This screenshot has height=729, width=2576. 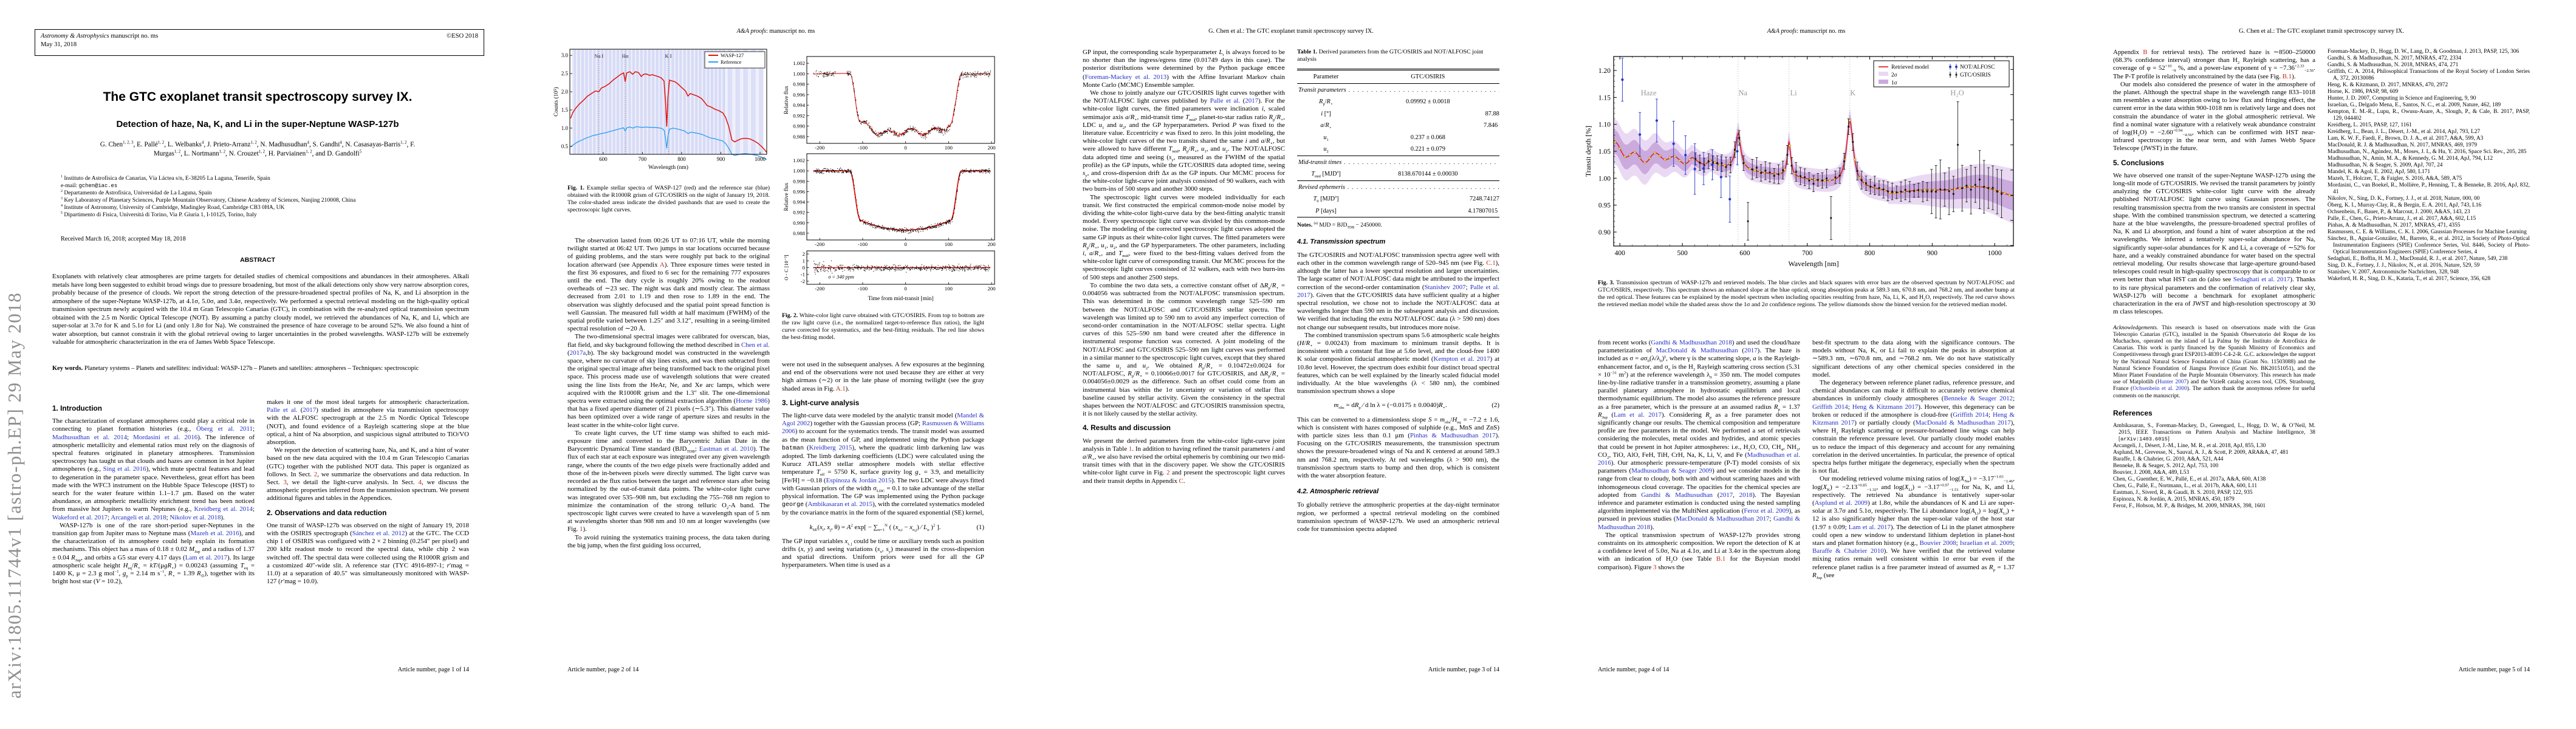 I want to click on citation-link: Stanishev 2007, so click(x=1445, y=287).